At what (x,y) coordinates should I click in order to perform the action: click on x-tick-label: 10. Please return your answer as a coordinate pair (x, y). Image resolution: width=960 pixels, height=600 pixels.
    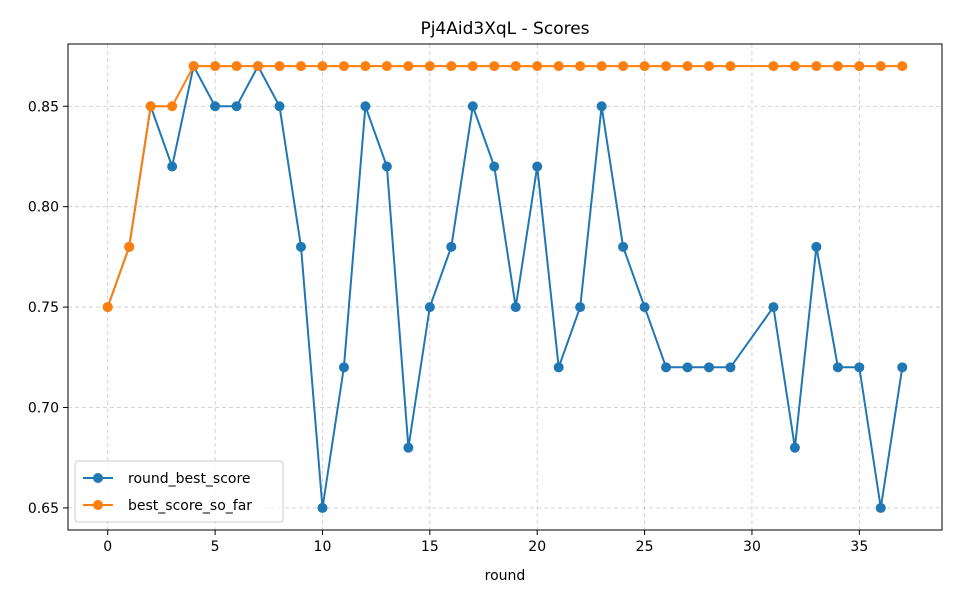
    Looking at the image, I should click on (323, 547).